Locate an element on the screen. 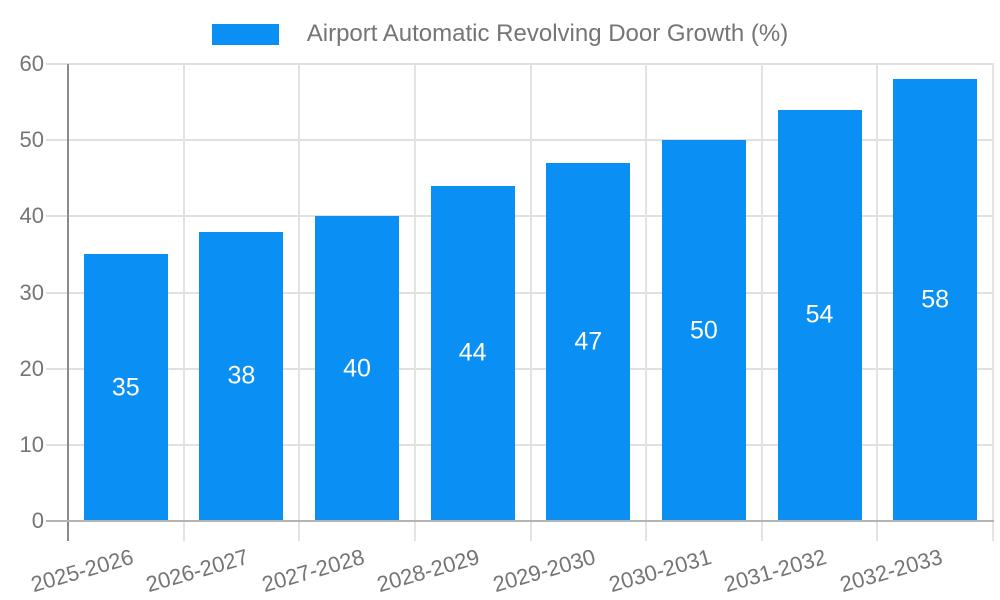  x-axis-tick-label: 2030-2031 is located at coordinates (659, 571).